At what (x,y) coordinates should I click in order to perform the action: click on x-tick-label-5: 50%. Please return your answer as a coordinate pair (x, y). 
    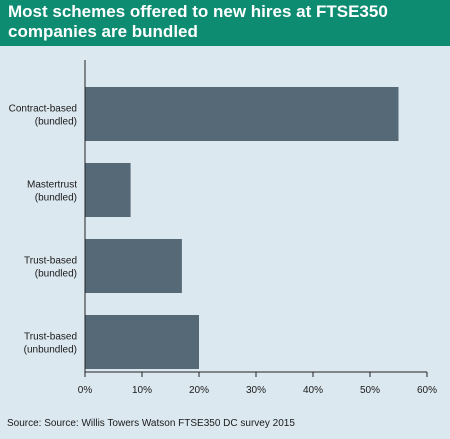
    Looking at the image, I should click on (370, 390).